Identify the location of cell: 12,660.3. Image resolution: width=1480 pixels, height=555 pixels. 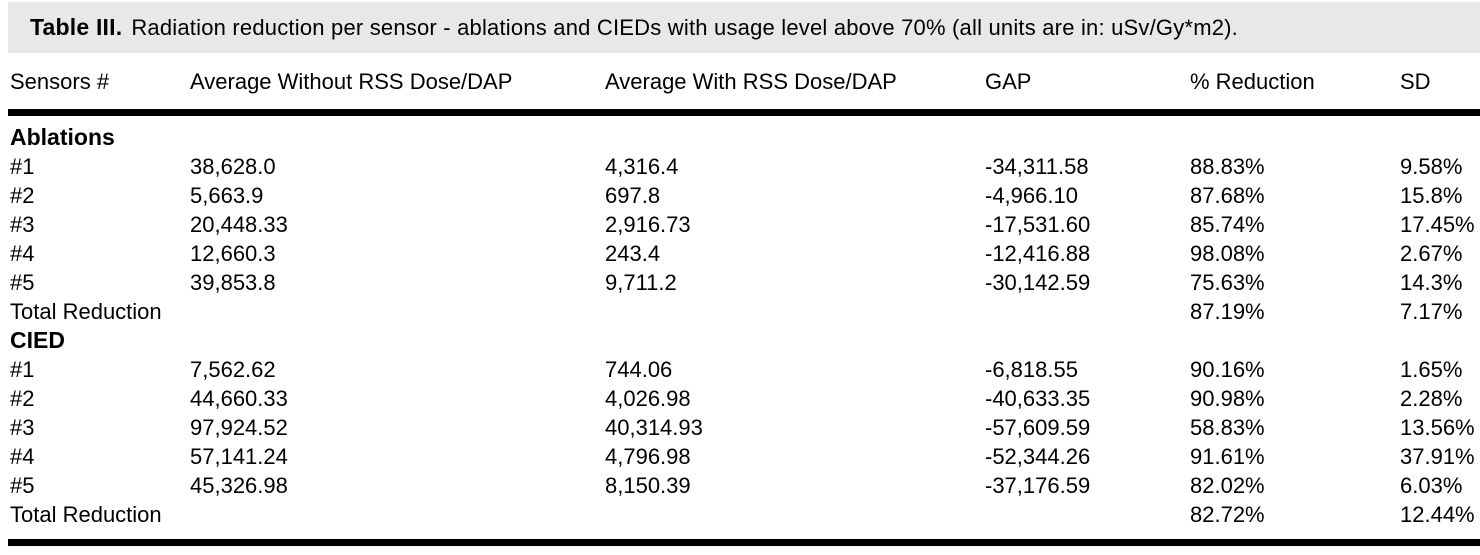
(233, 253).